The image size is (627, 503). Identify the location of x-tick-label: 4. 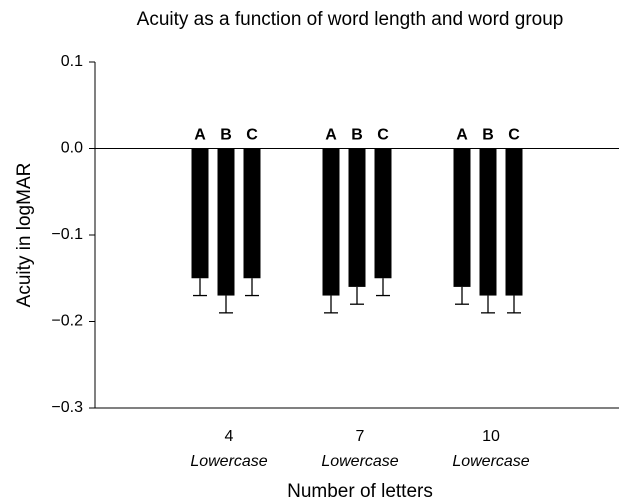
(229, 436).